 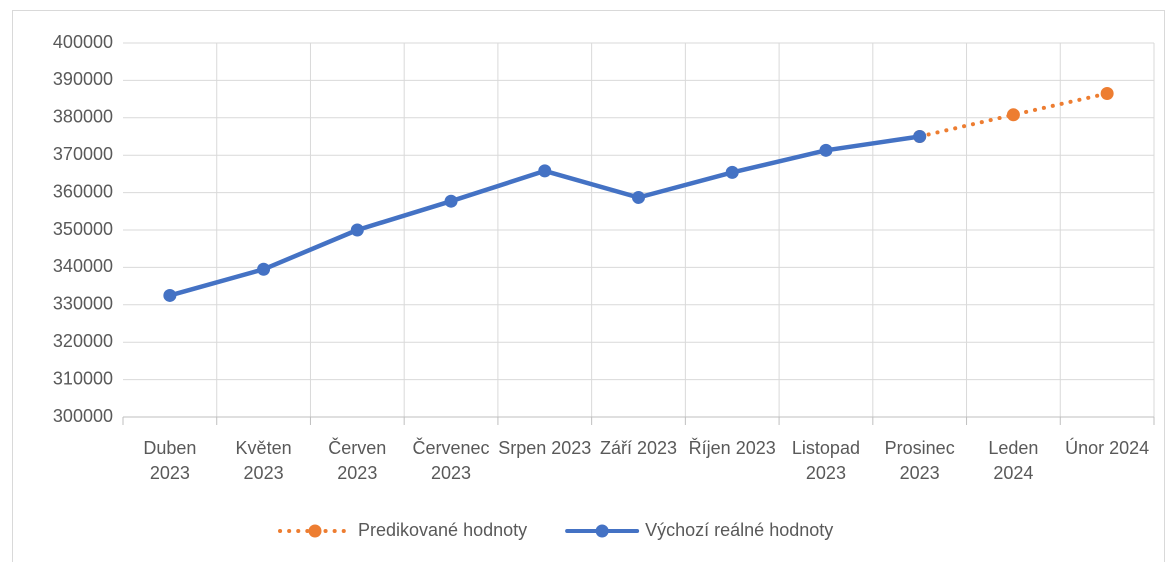 I want to click on x-tick-label: Listopad 2023, so click(x=825, y=460).